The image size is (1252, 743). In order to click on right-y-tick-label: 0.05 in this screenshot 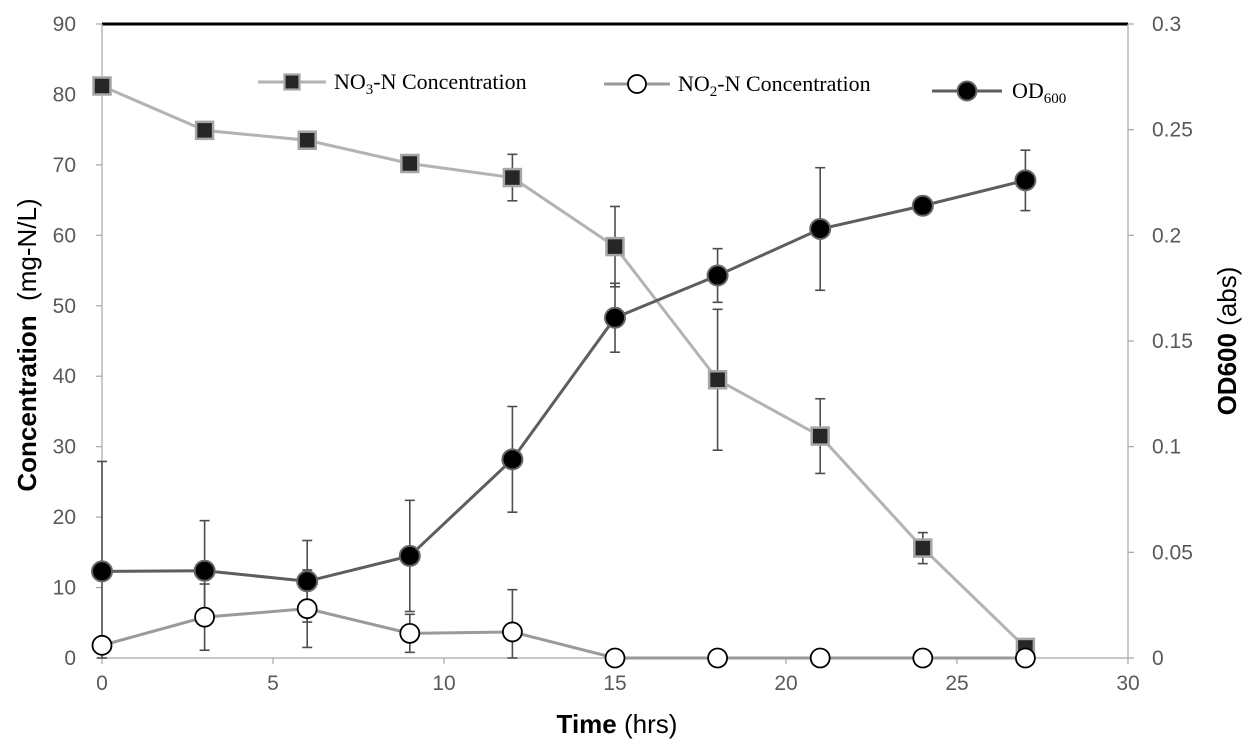, I will do `click(1172, 552)`.